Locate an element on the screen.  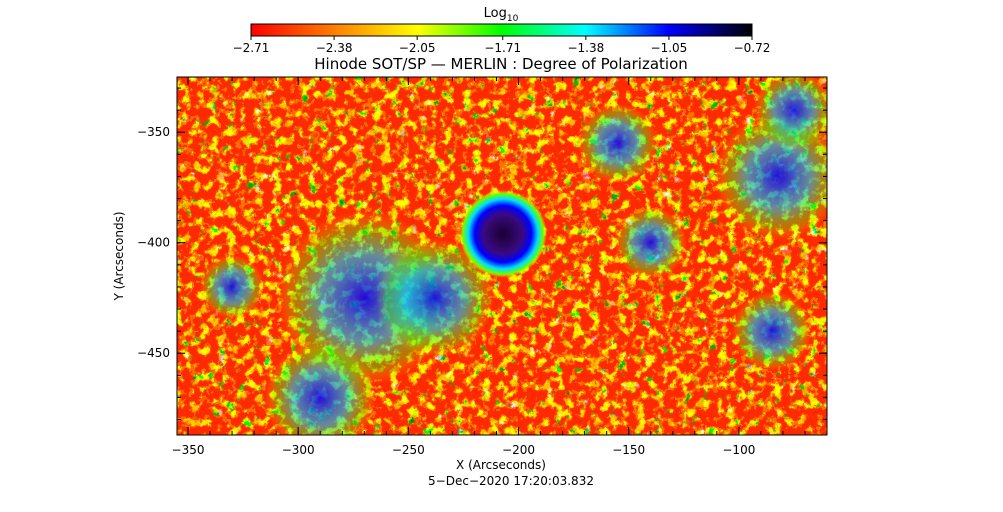
colorbar-tick-label: −2.38 is located at coordinates (334, 48).